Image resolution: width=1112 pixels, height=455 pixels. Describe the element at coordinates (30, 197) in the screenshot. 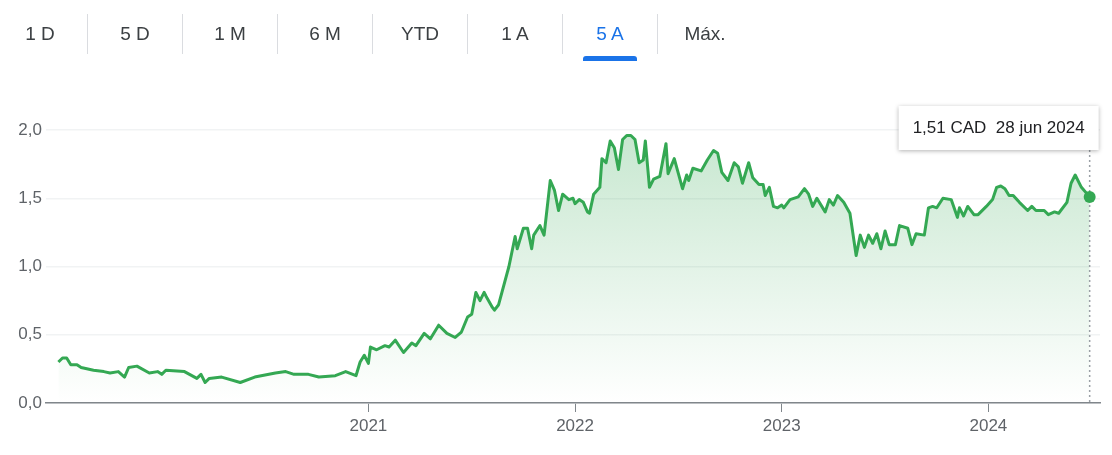

I see `y-tick-label: 1,5` at that location.